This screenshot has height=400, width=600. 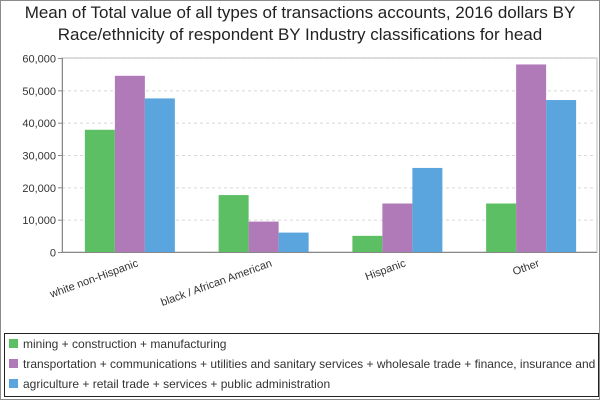 I want to click on legend-swatch-transportation, so click(x=13, y=364).